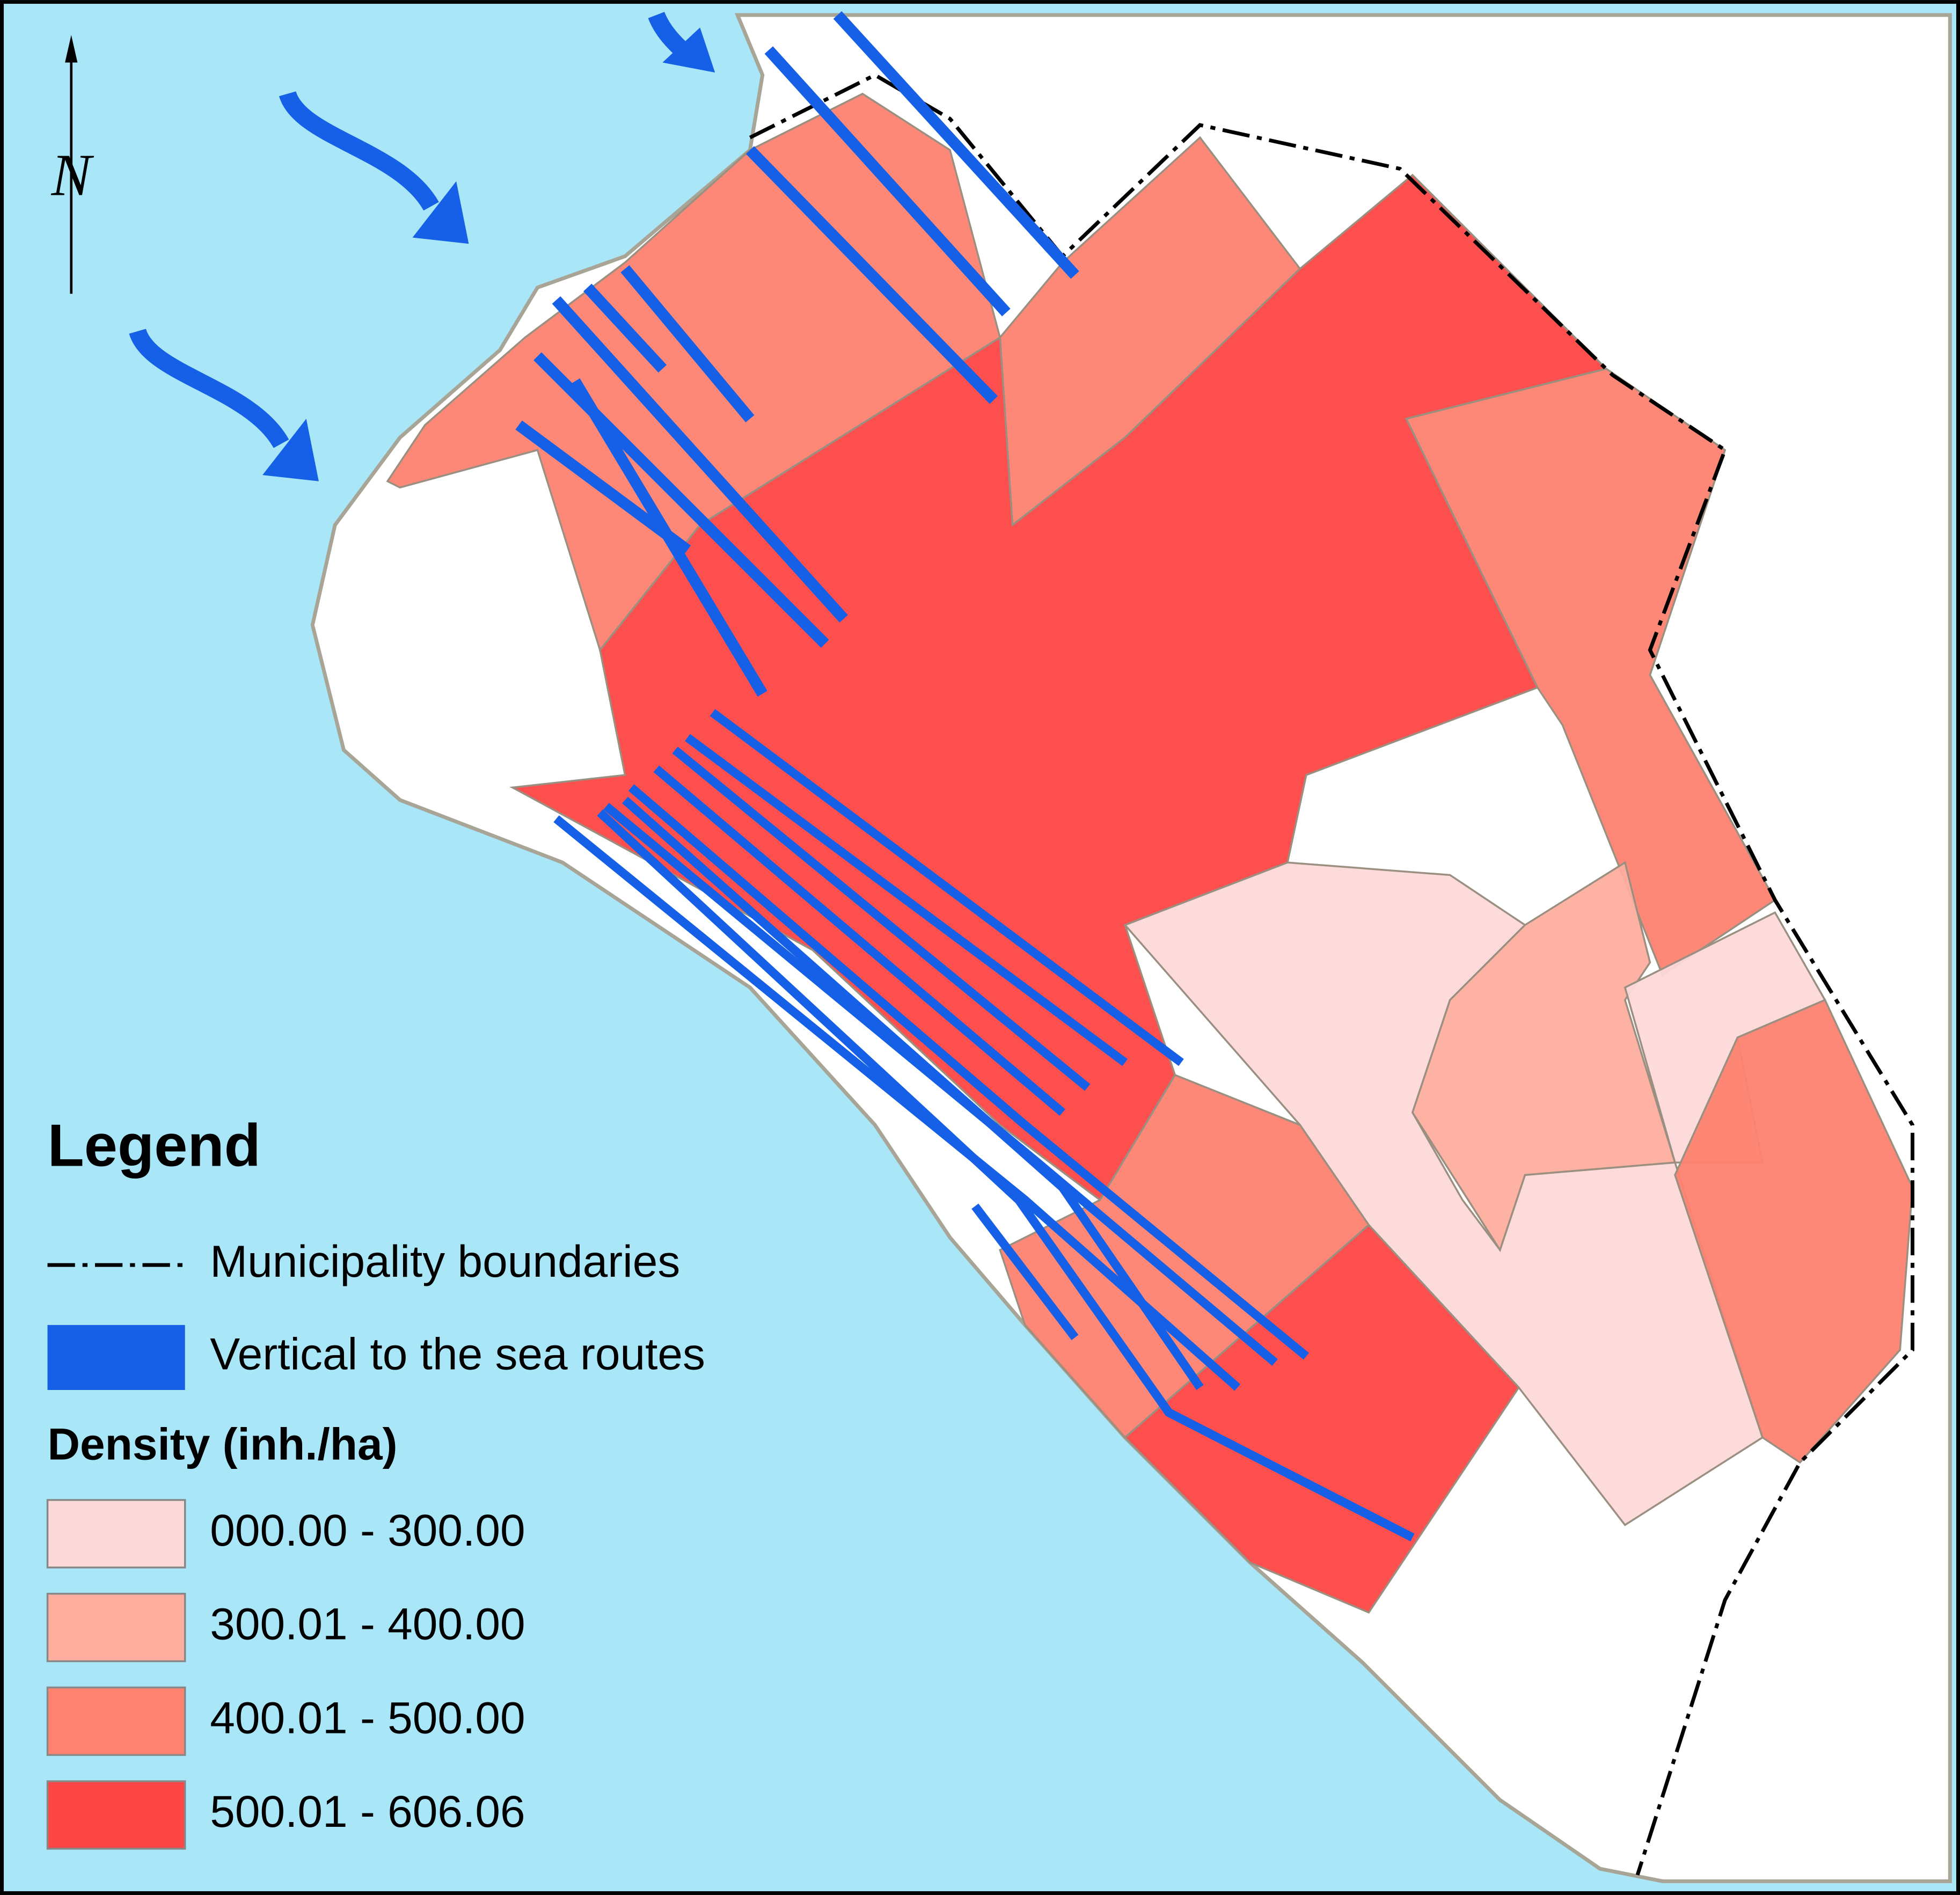 The image size is (1960, 1895). Describe the element at coordinates (116, 1357) in the screenshot. I see `legend-route-swatch` at that location.